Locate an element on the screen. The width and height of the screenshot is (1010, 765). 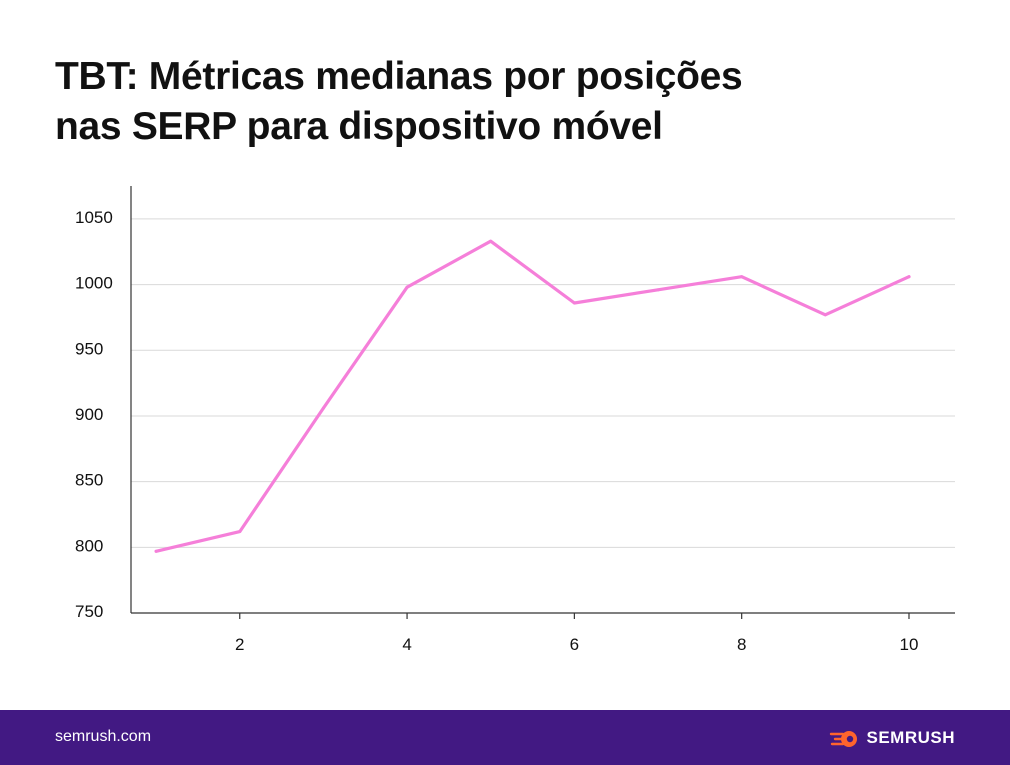
y-tick-label-900: 900 is located at coordinates (89, 414).